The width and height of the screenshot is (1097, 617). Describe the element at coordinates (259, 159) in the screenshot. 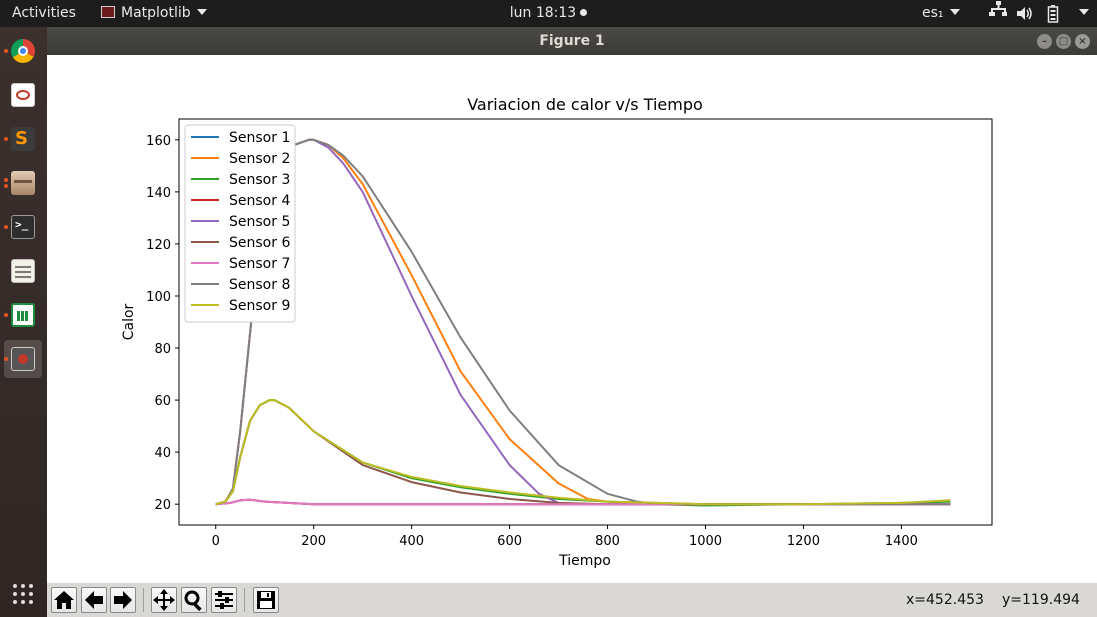

I see `legend-label: Sensor 2` at that location.